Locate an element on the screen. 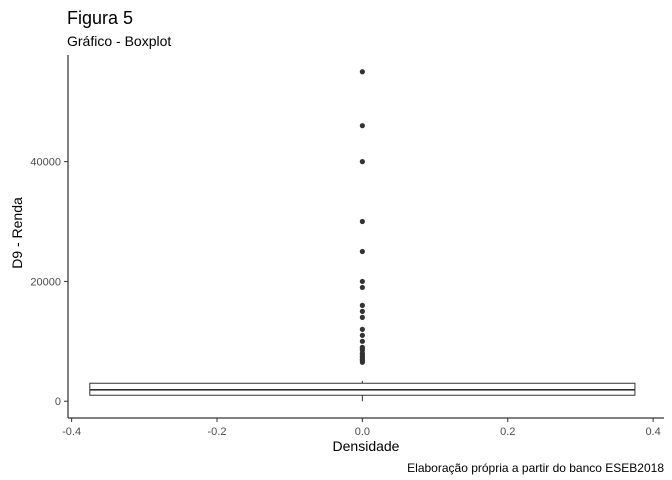 The height and width of the screenshot is (480, 672). x-tick-label: -0.4 is located at coordinates (71, 432).